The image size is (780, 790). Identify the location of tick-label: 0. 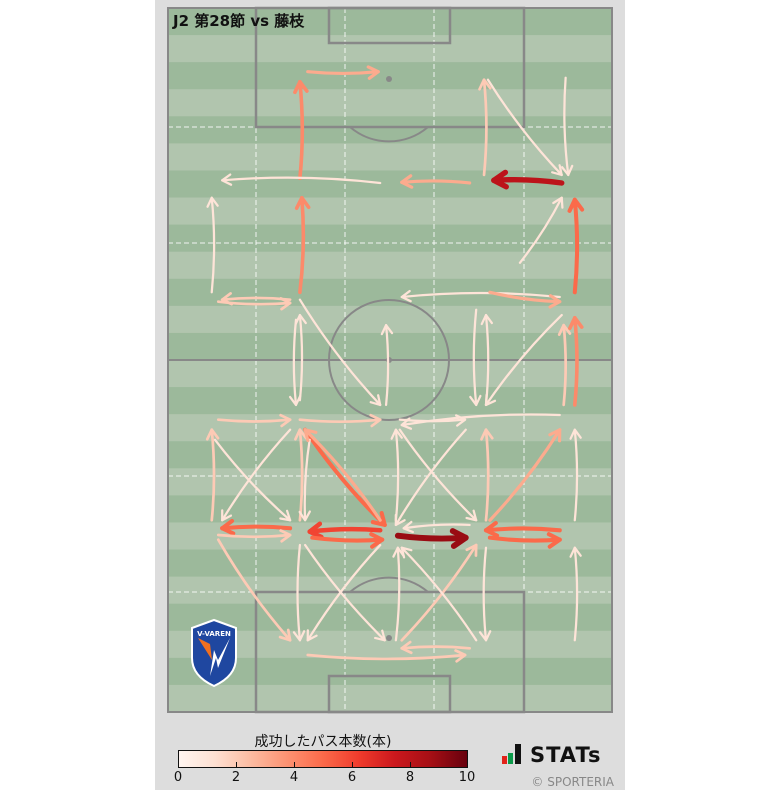
(178, 777).